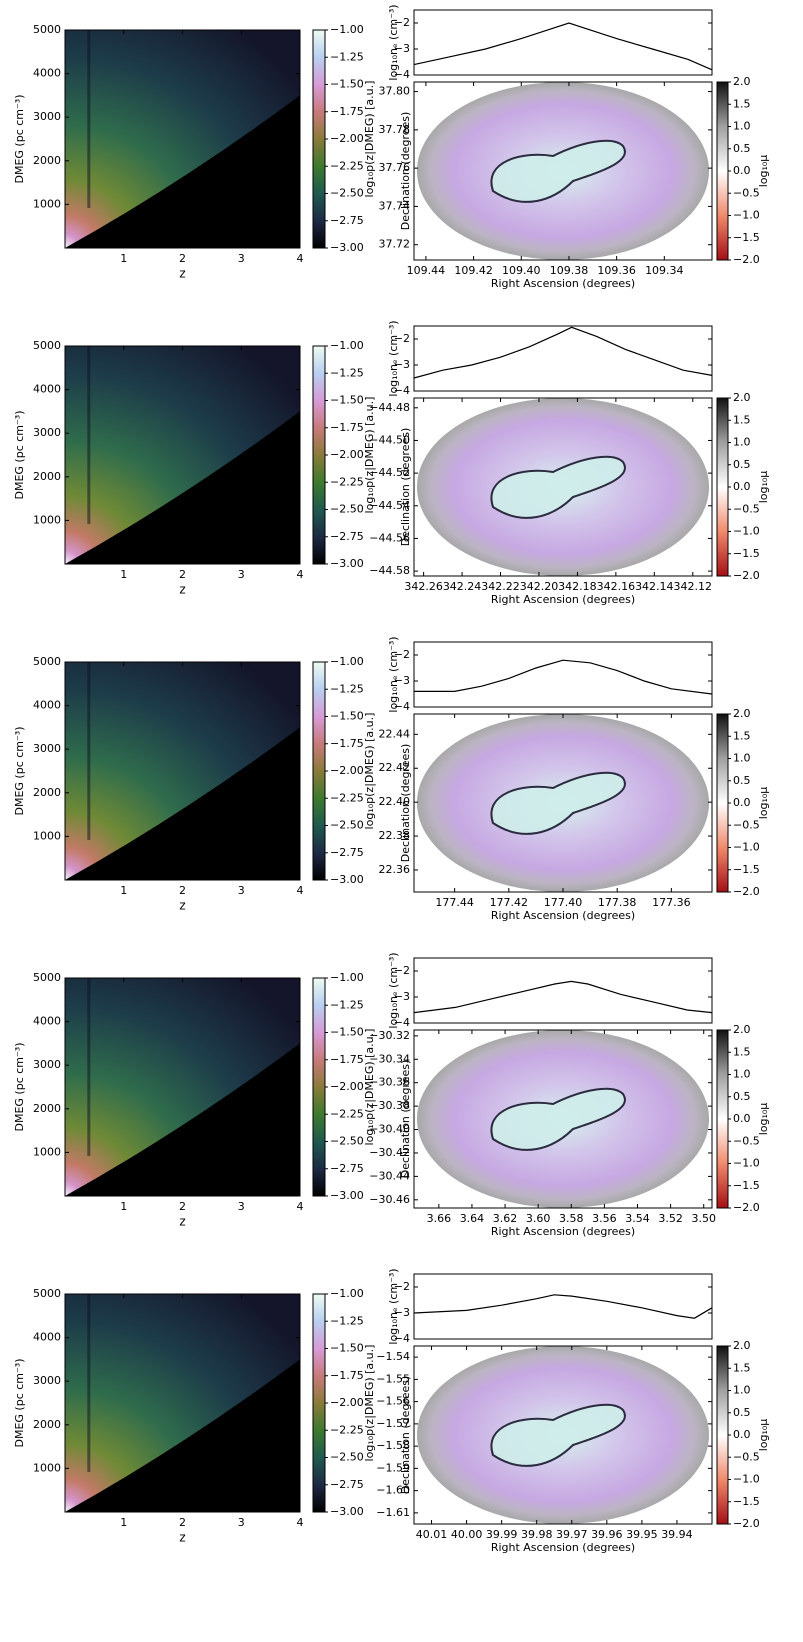  What do you see at coordinates (742, 170) in the screenshot?
I see `colorbar-tick-label: 0.0` at bounding box center [742, 170].